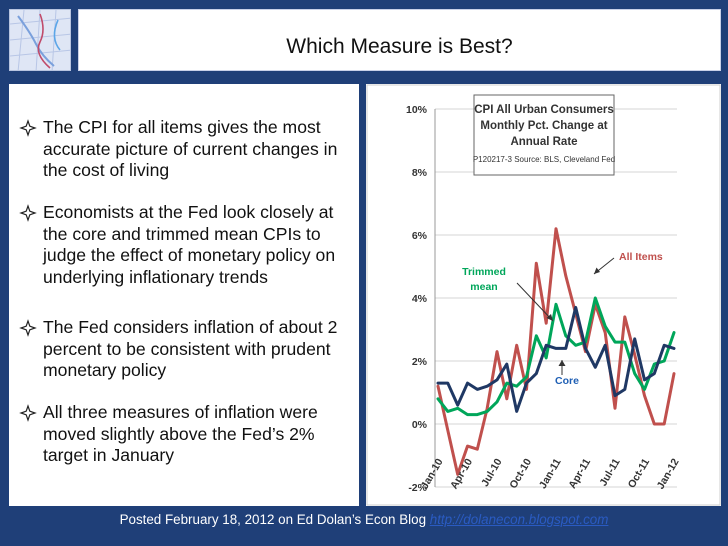  Describe the element at coordinates (519, 519) in the screenshot. I see `blog-link: http://dolanecon.blogspot.com` at that location.